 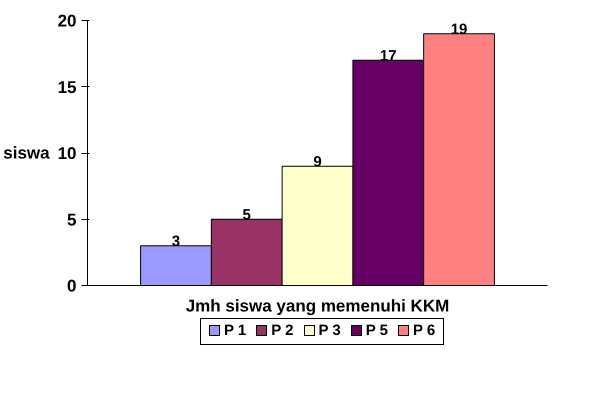 I want to click on data-label: 5, so click(x=246, y=215).